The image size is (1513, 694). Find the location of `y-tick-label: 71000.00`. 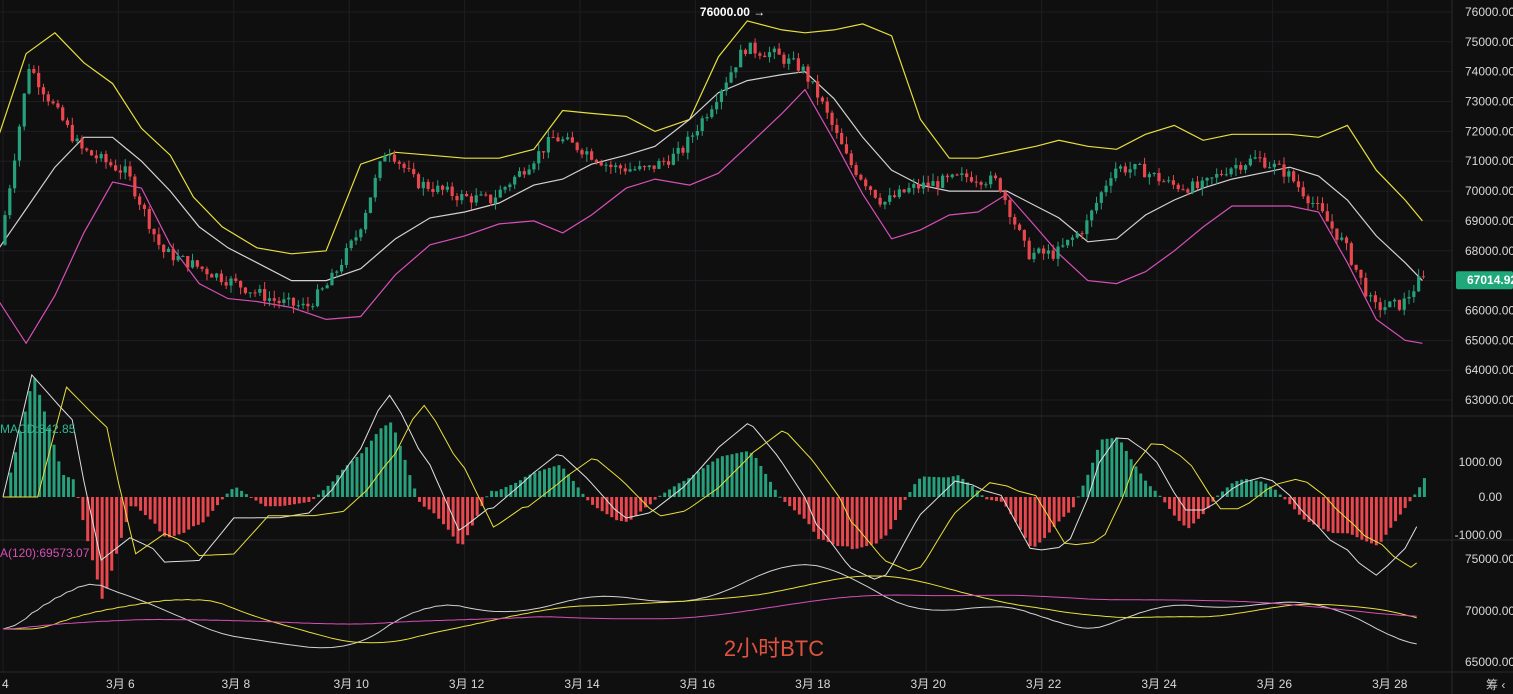

y-tick-label: 71000.00 is located at coordinates (1489, 161).